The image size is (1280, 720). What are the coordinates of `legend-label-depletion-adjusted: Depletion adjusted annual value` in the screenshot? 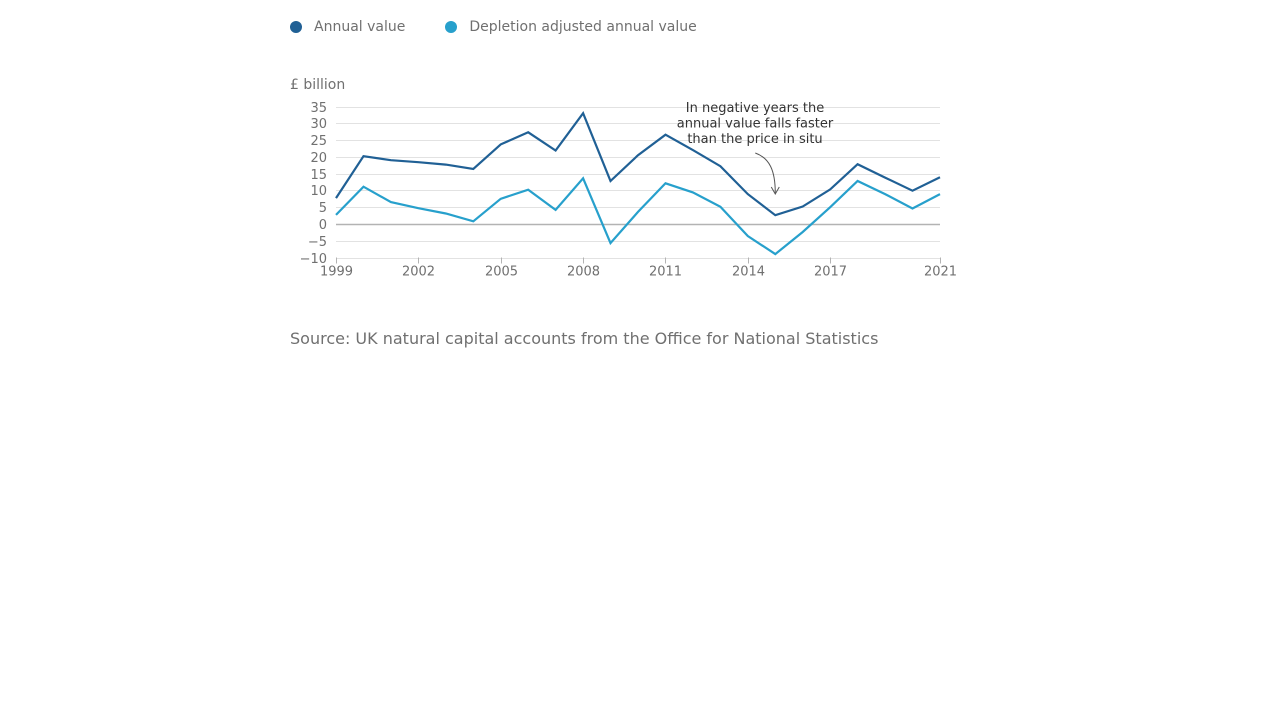 It's located at (583, 27).